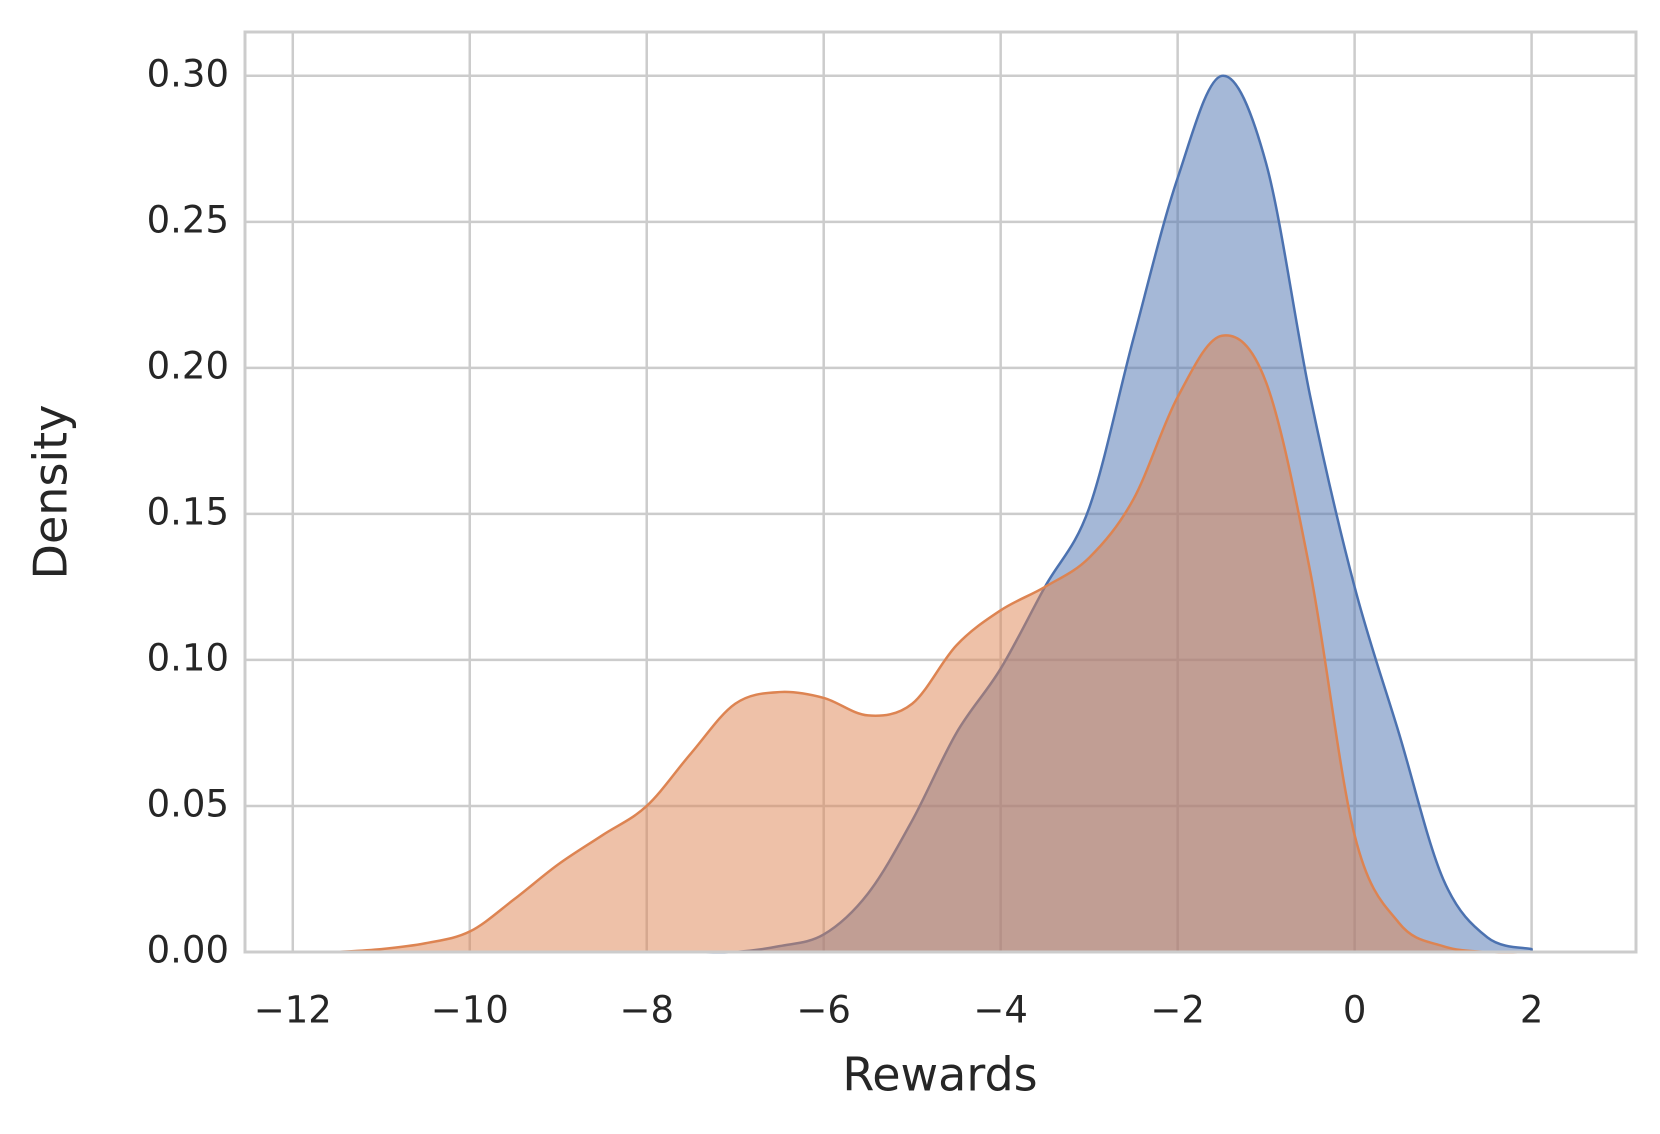 This screenshot has height=1134, width=1660. What do you see at coordinates (646, 1010) in the screenshot?
I see `x-tick-label: −8` at bounding box center [646, 1010].